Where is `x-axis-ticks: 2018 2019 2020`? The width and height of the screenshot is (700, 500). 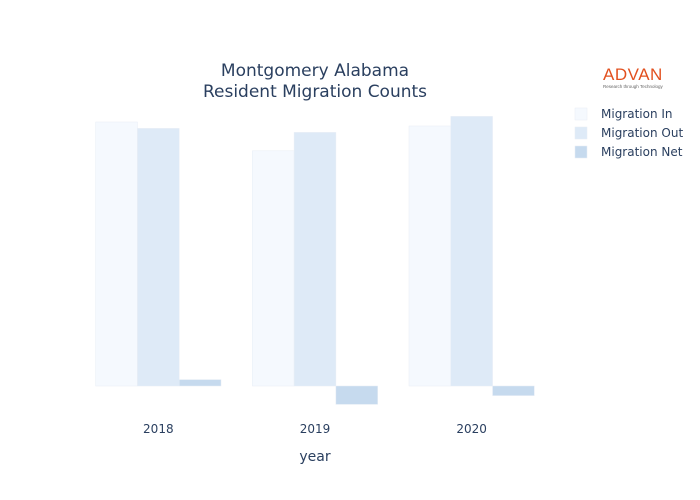
x-axis-ticks: 2018 2019 2020 is located at coordinates (315, 429).